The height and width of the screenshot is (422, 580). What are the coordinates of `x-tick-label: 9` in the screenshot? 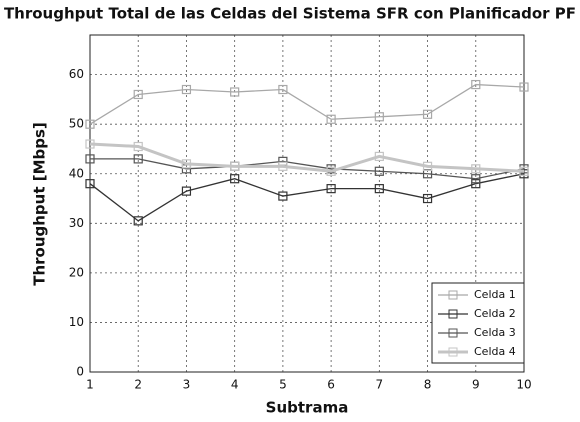 It's located at (476, 385).